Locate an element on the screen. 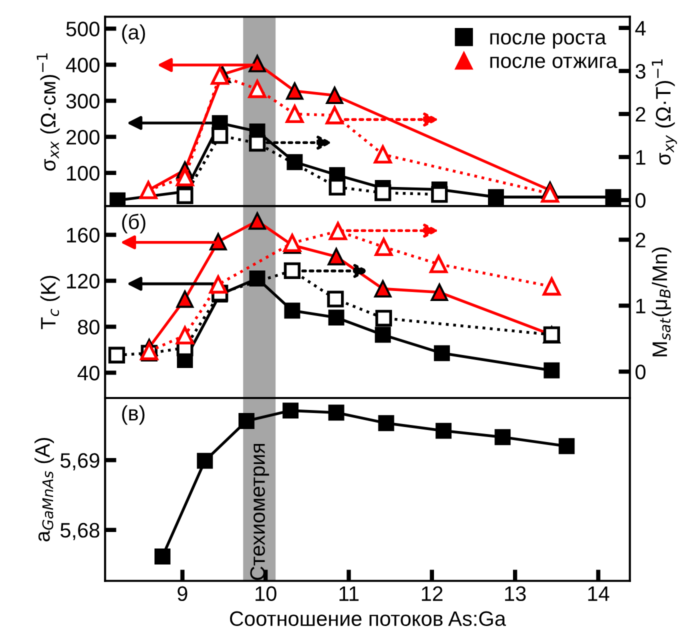 The image size is (678, 644). y2-tick-label: 3 is located at coordinates (641, 71).